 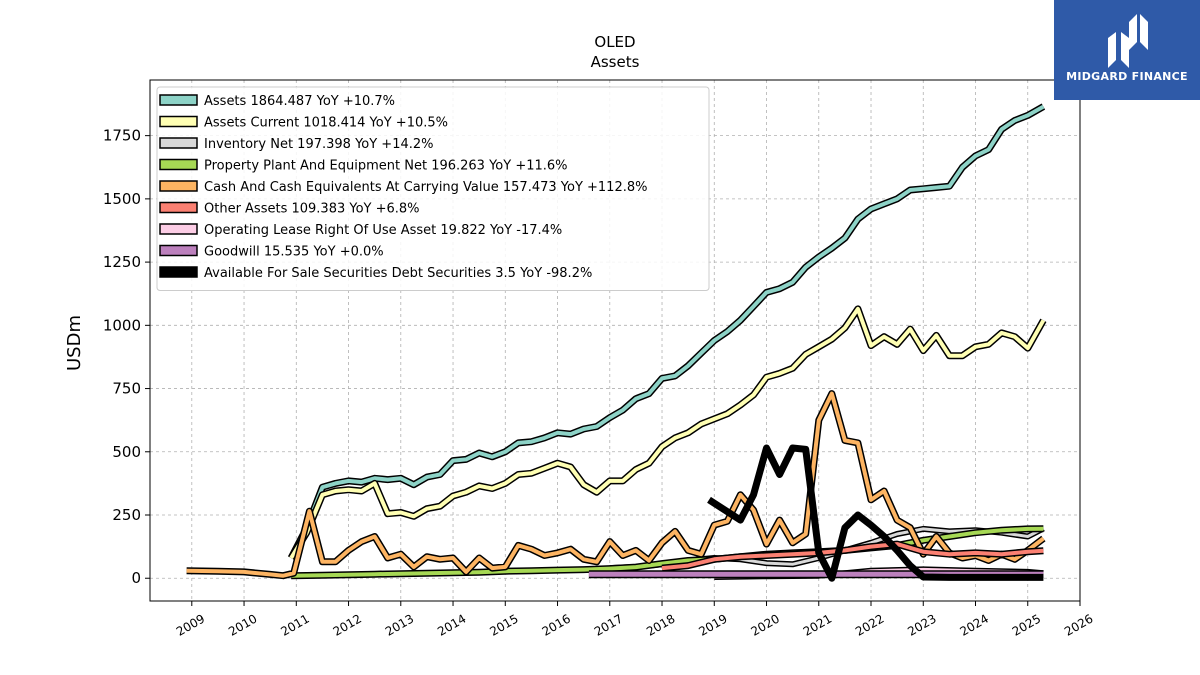 What do you see at coordinates (126, 357) in the screenshot?
I see `y-axis-ticks: 0 250 500 750 1000 1250 1500 1750` at bounding box center [126, 357].